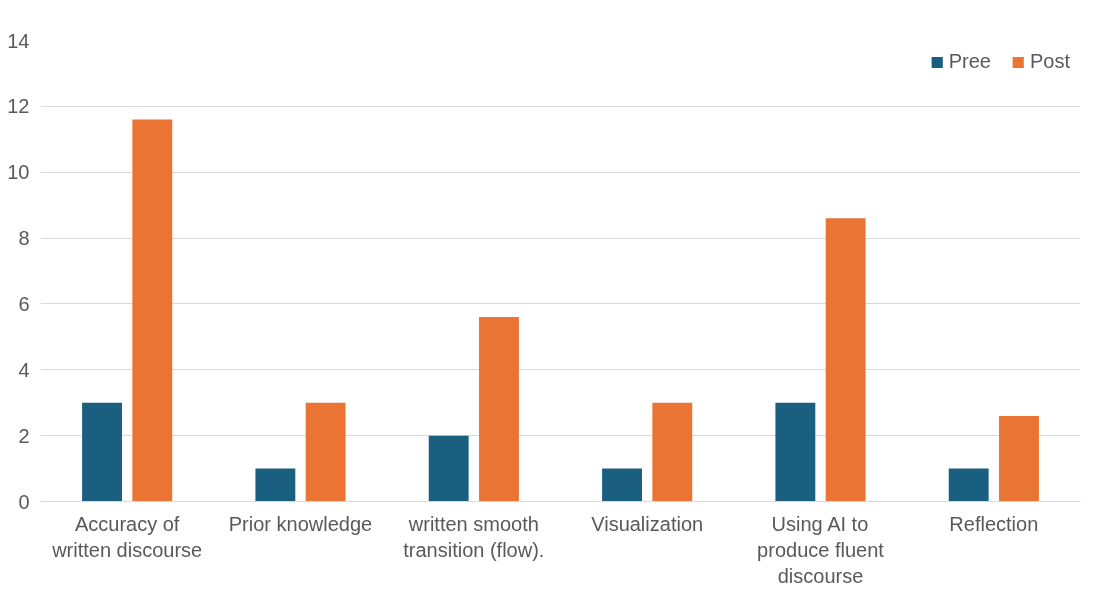  I want to click on x-tick-label: Reflection, so click(994, 523).